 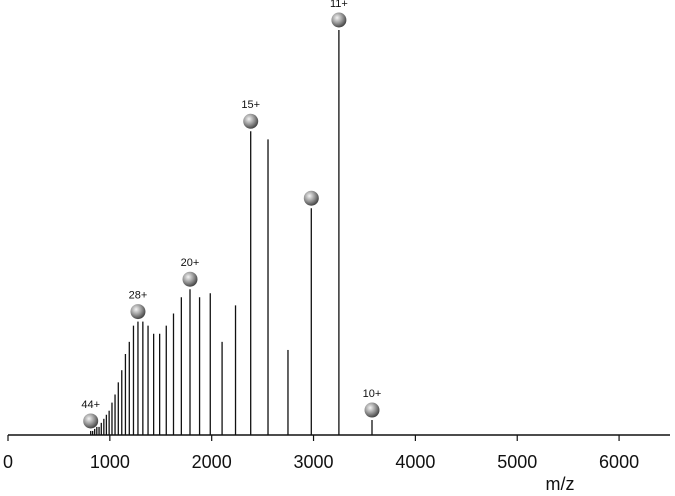 I want to click on x-tick-label: 2000, so click(x=212, y=462).